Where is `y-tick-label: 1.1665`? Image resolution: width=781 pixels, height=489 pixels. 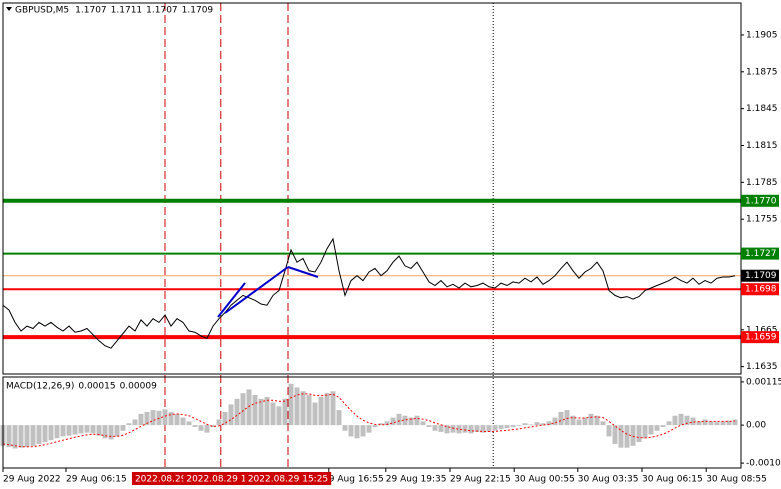 y-tick-label: 1.1665 is located at coordinates (762, 330).